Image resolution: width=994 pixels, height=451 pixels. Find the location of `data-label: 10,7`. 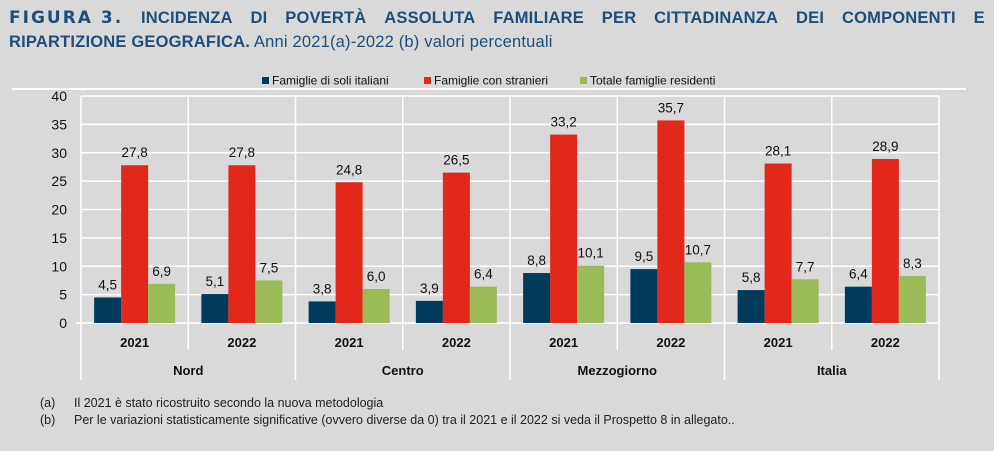

data-label: 10,7 is located at coordinates (698, 249).